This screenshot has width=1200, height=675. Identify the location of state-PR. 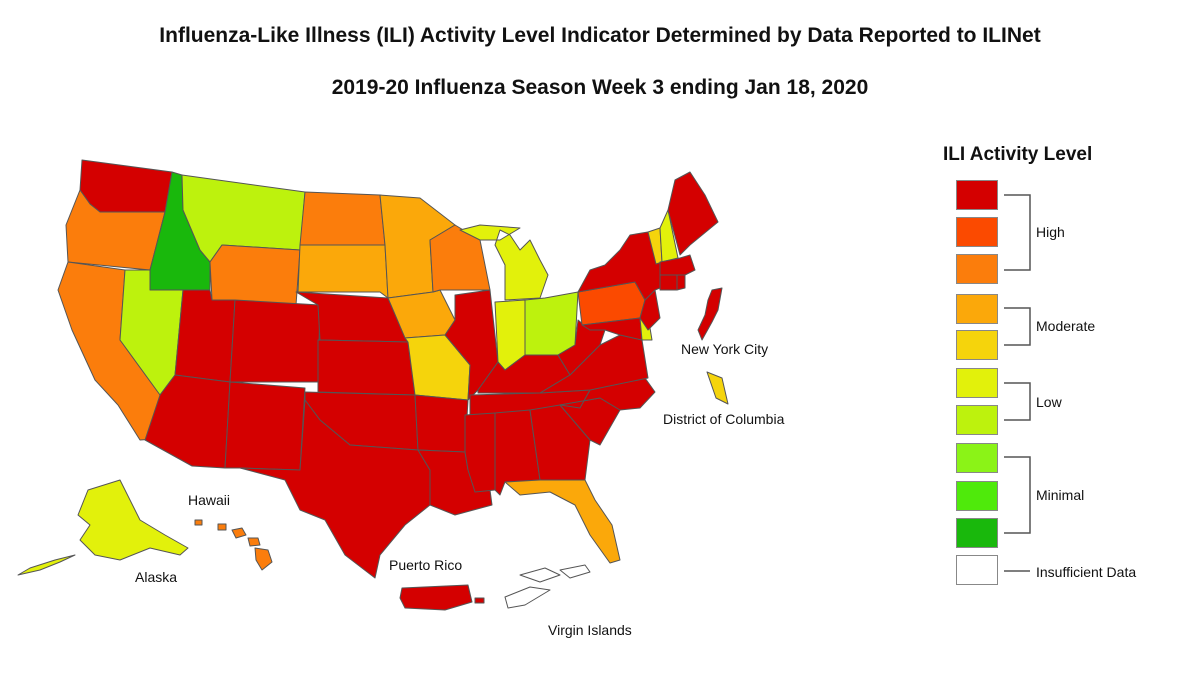
(442, 597).